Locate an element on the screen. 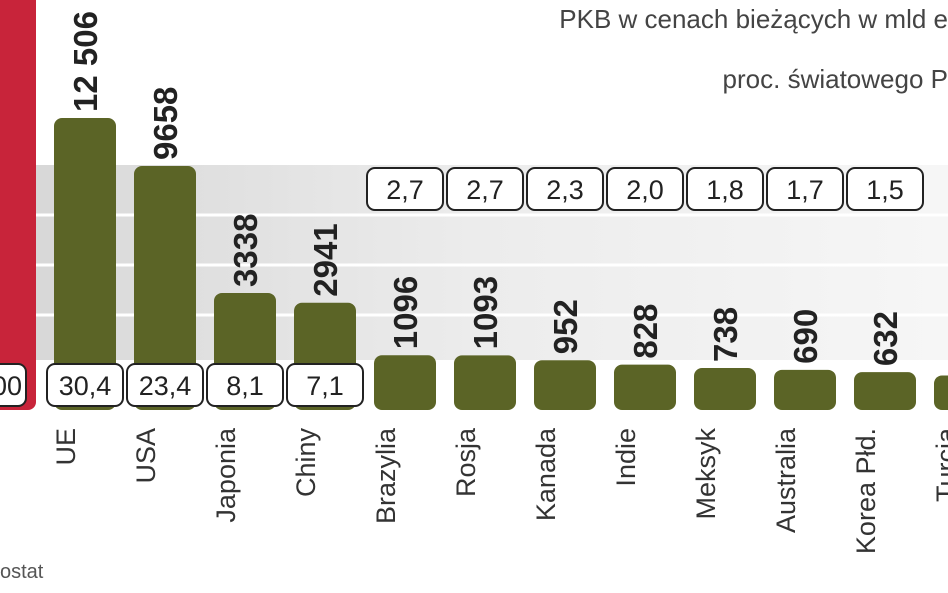 The height and width of the screenshot is (593, 948). source: ostat is located at coordinates (22, 572).